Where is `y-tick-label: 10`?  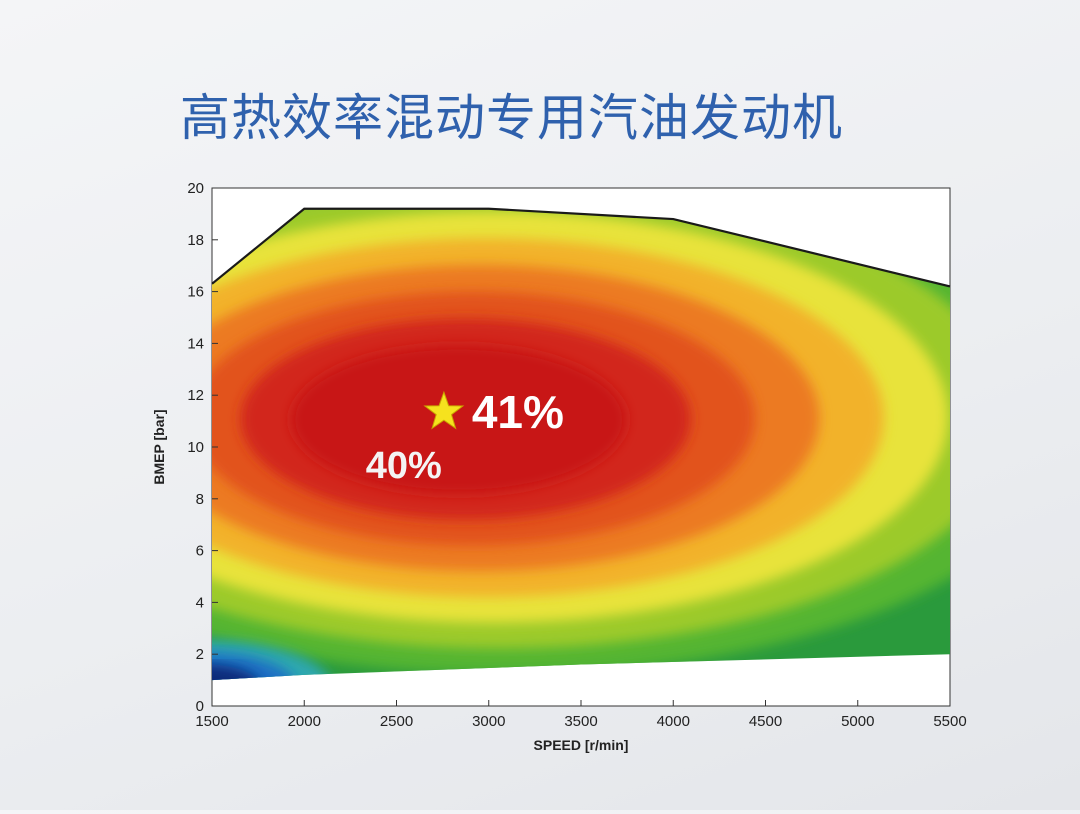
y-tick-label: 10 is located at coordinates (195, 447).